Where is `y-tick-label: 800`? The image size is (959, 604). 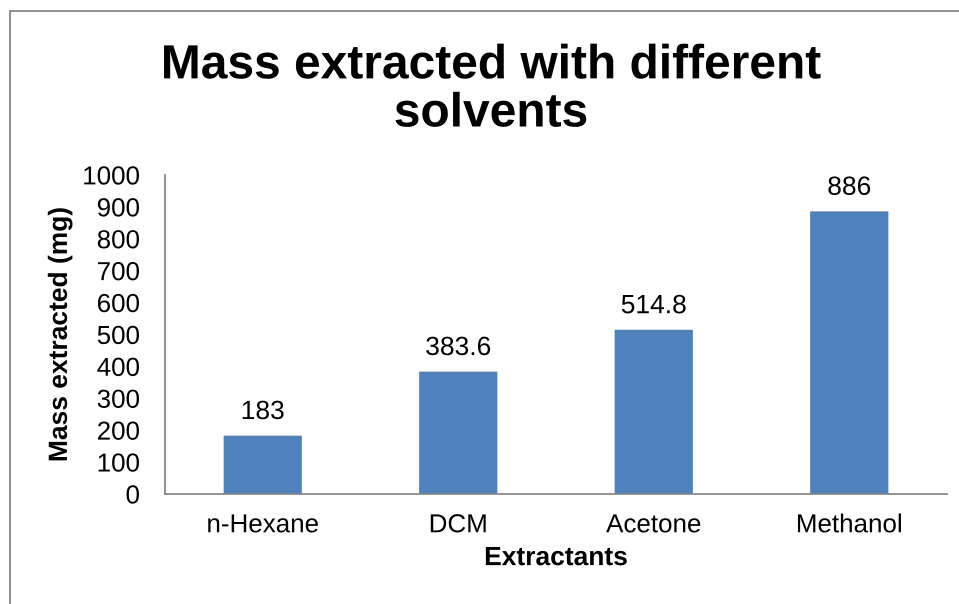 y-tick-label: 800 is located at coordinates (118, 239).